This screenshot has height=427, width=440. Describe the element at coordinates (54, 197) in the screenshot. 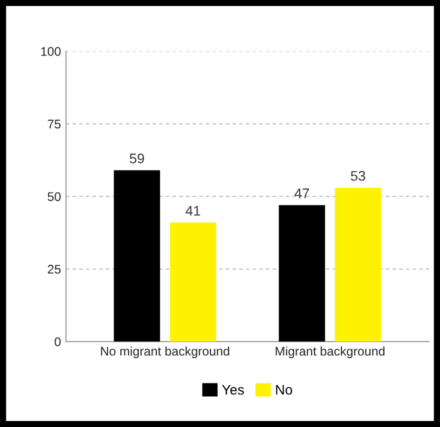

I see `y-tick-label: 50` at that location.